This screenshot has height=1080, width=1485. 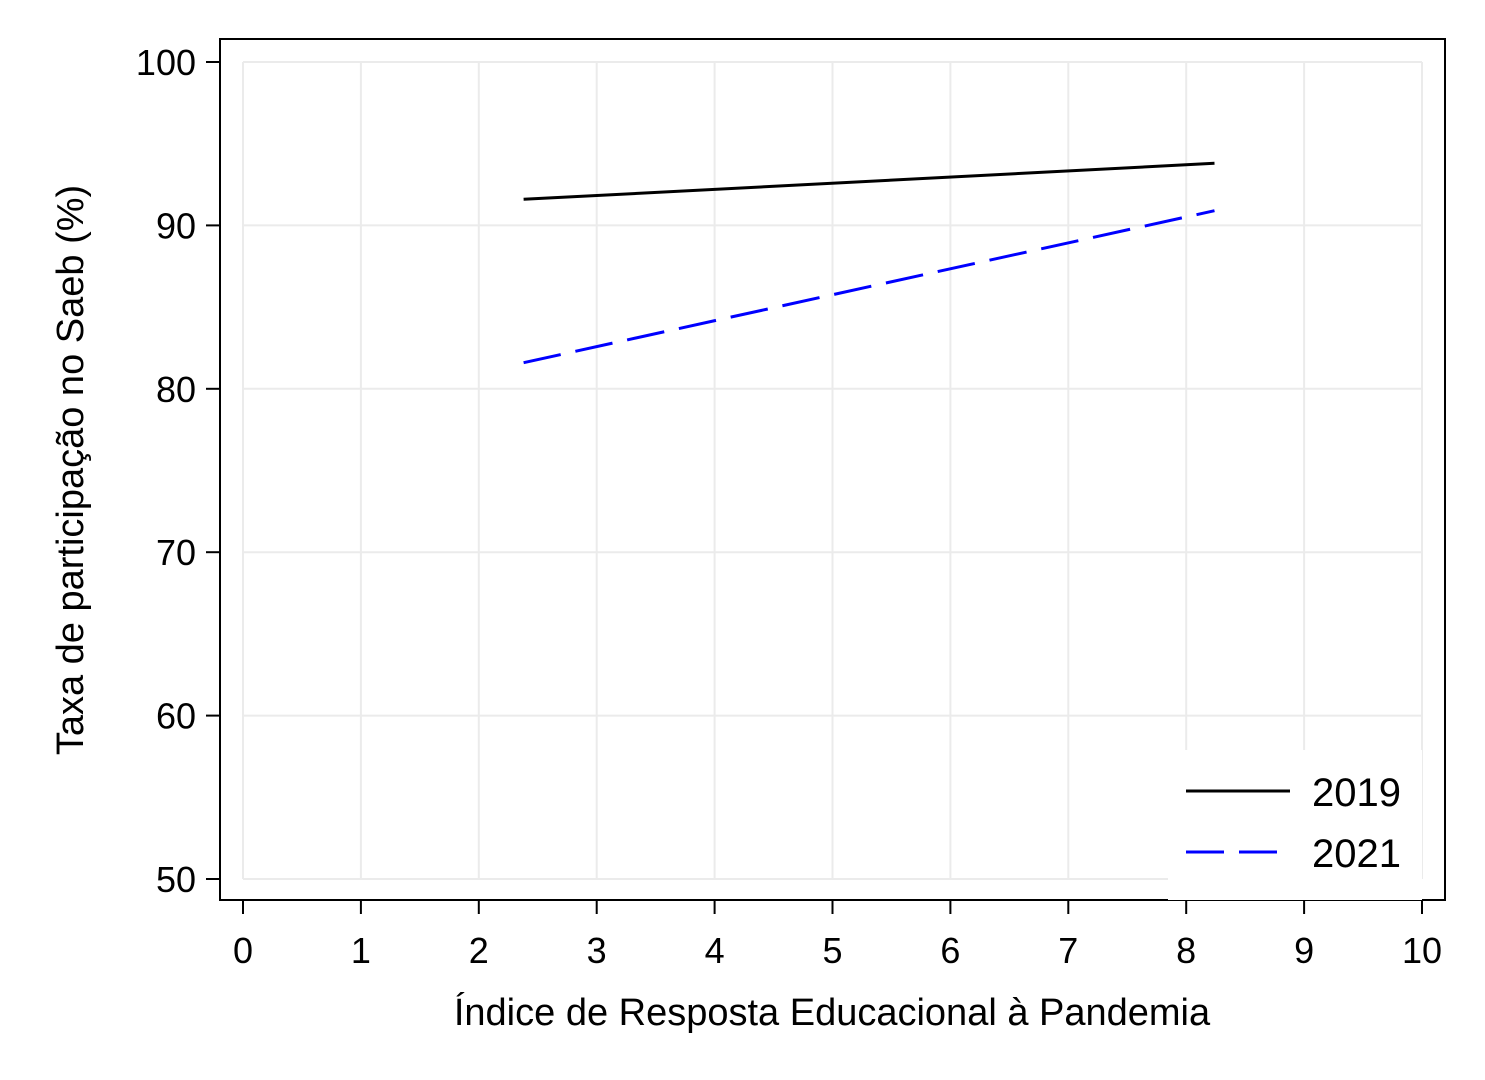 What do you see at coordinates (176, 552) in the screenshot?
I see `y-tick-label: 70` at bounding box center [176, 552].